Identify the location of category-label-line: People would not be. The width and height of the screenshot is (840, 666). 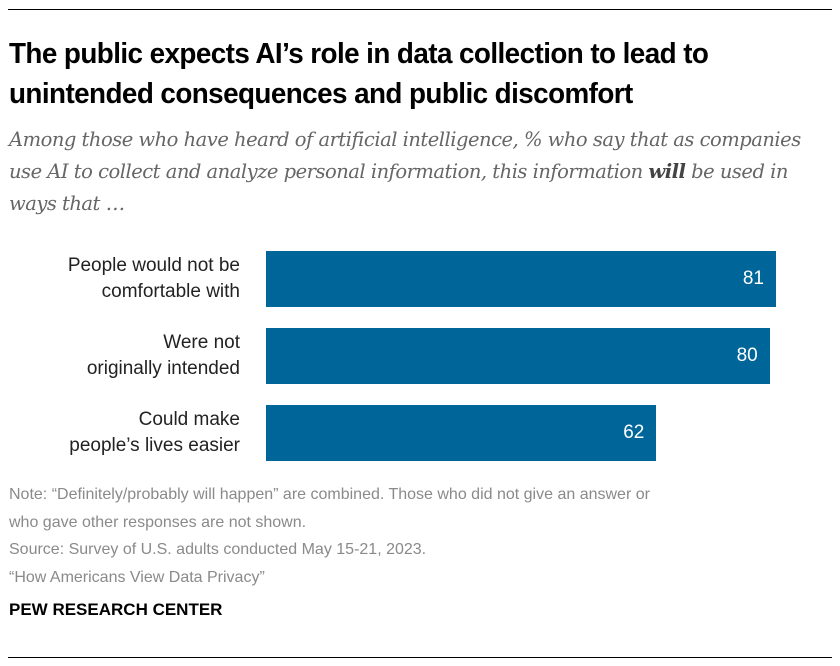
(153, 265).